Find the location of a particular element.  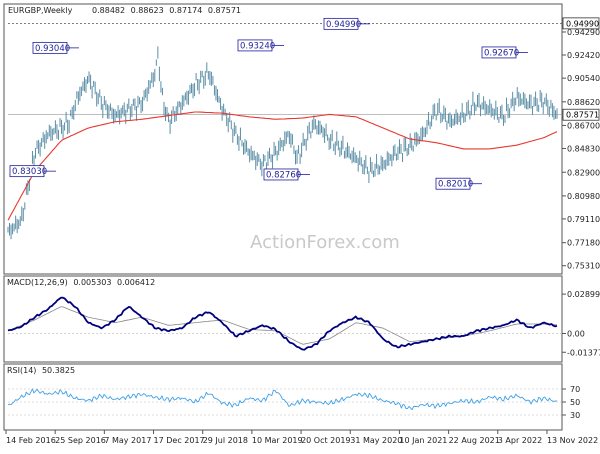

rsi-value: 50.3825 is located at coordinates (58, 370).